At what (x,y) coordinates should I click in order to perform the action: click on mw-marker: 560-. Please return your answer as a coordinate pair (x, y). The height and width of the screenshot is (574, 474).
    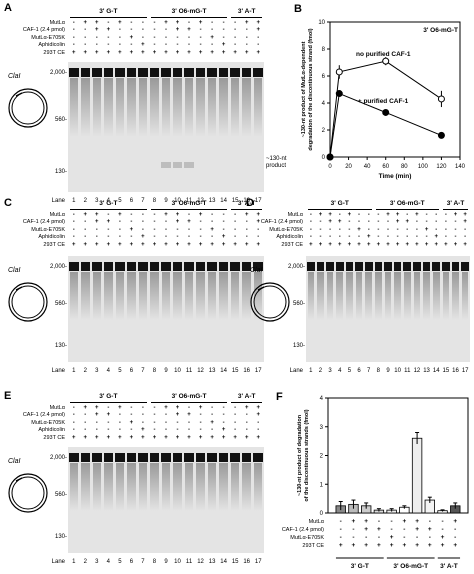
    Looking at the image, I should click on (60, 494).